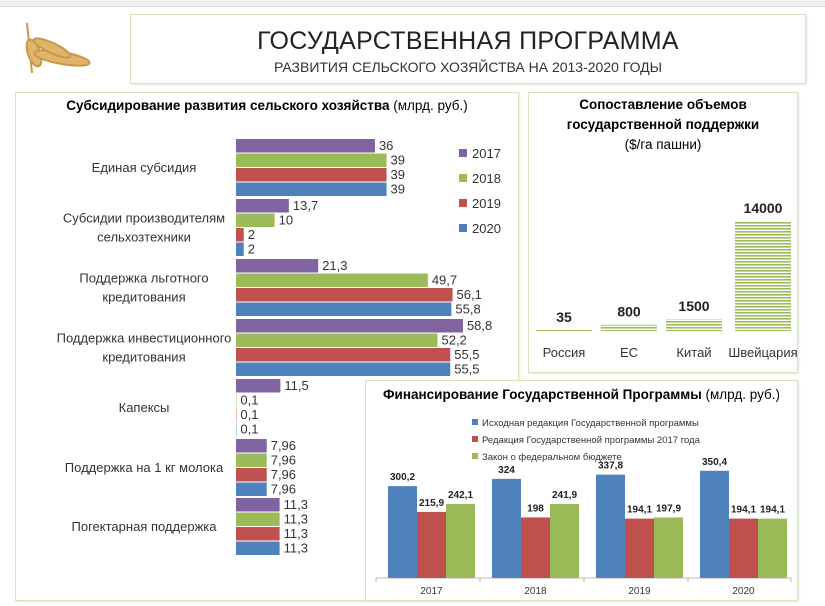 This screenshot has height=606, width=825. I want to click on data-label: 55,8, so click(467, 309).